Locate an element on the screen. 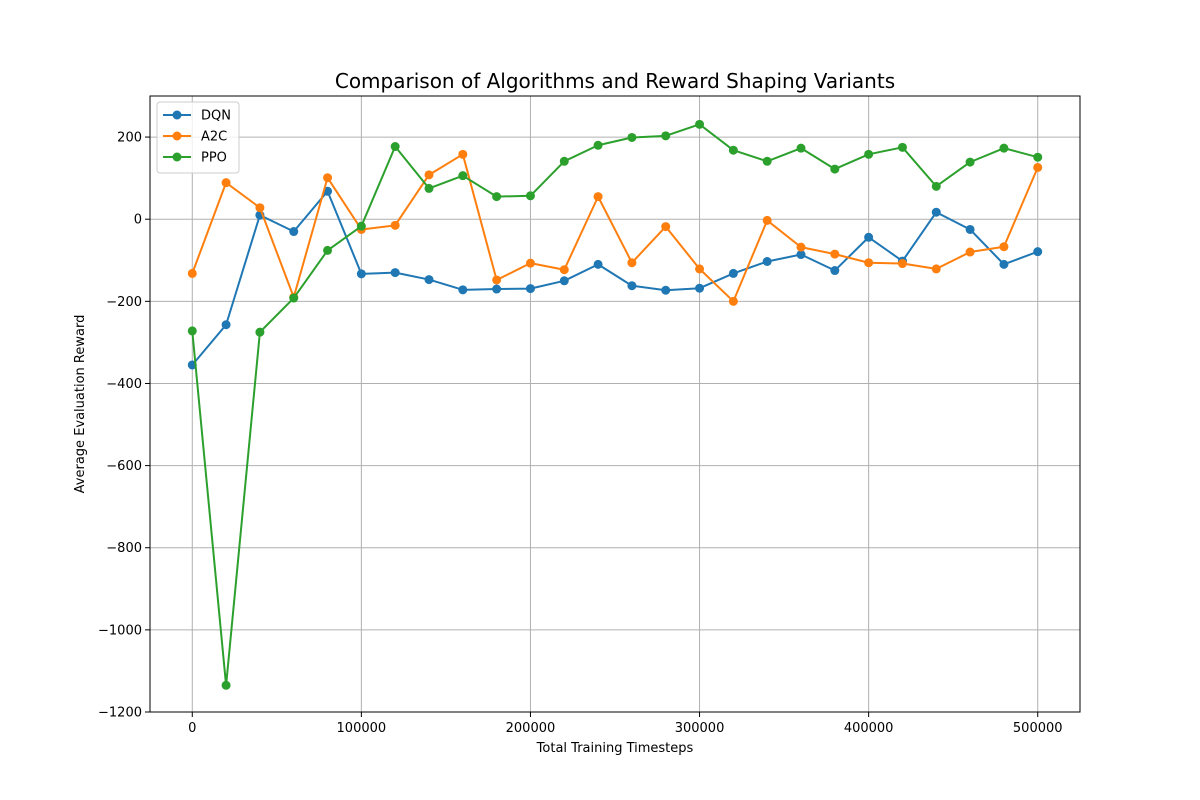 The image size is (1200, 800). series-line is located at coordinates (615, 228).